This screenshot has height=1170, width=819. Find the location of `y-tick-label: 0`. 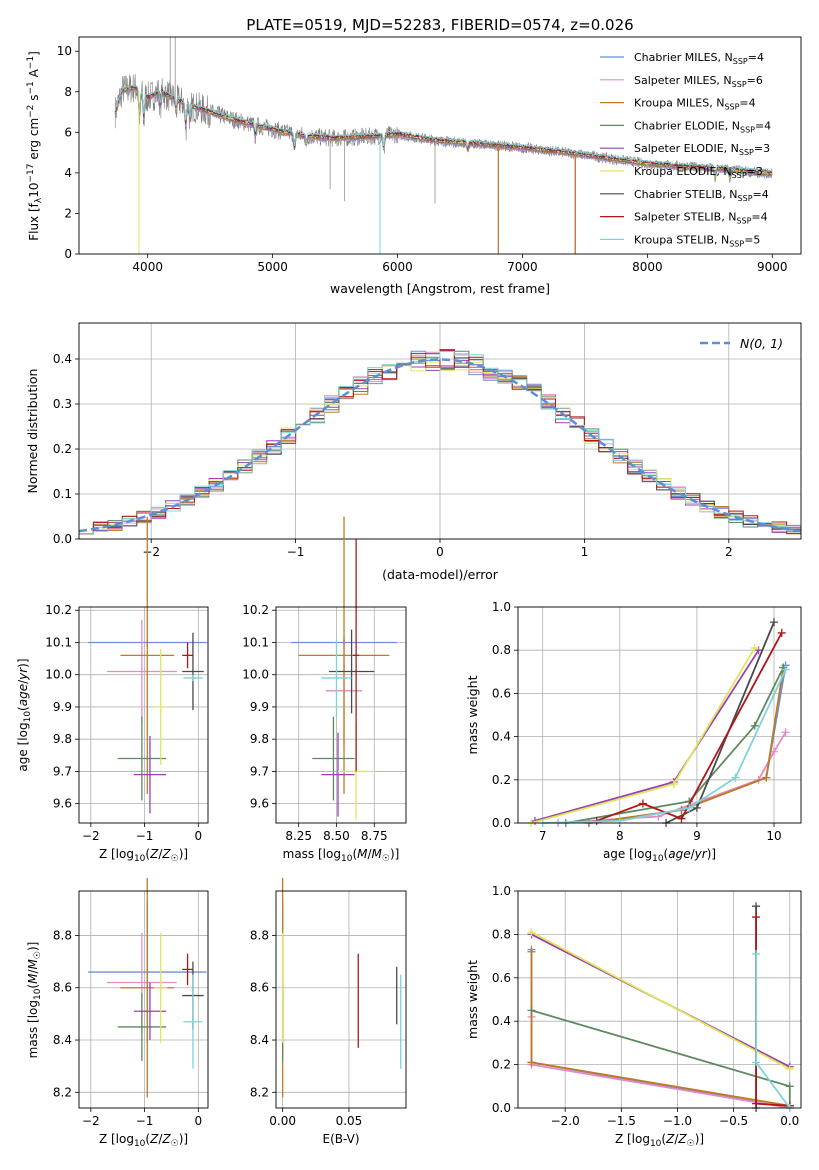

y-tick-label: 0 is located at coordinates (68, 254).